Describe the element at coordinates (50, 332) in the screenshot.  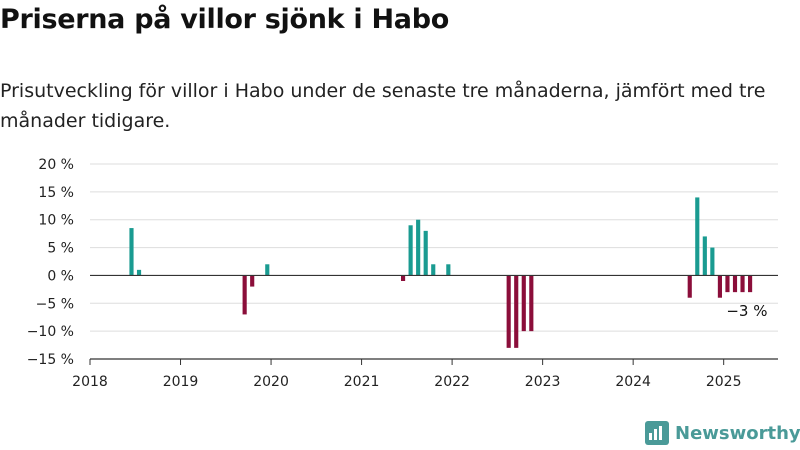
I see `y-tick-label: −10 %` at that location.